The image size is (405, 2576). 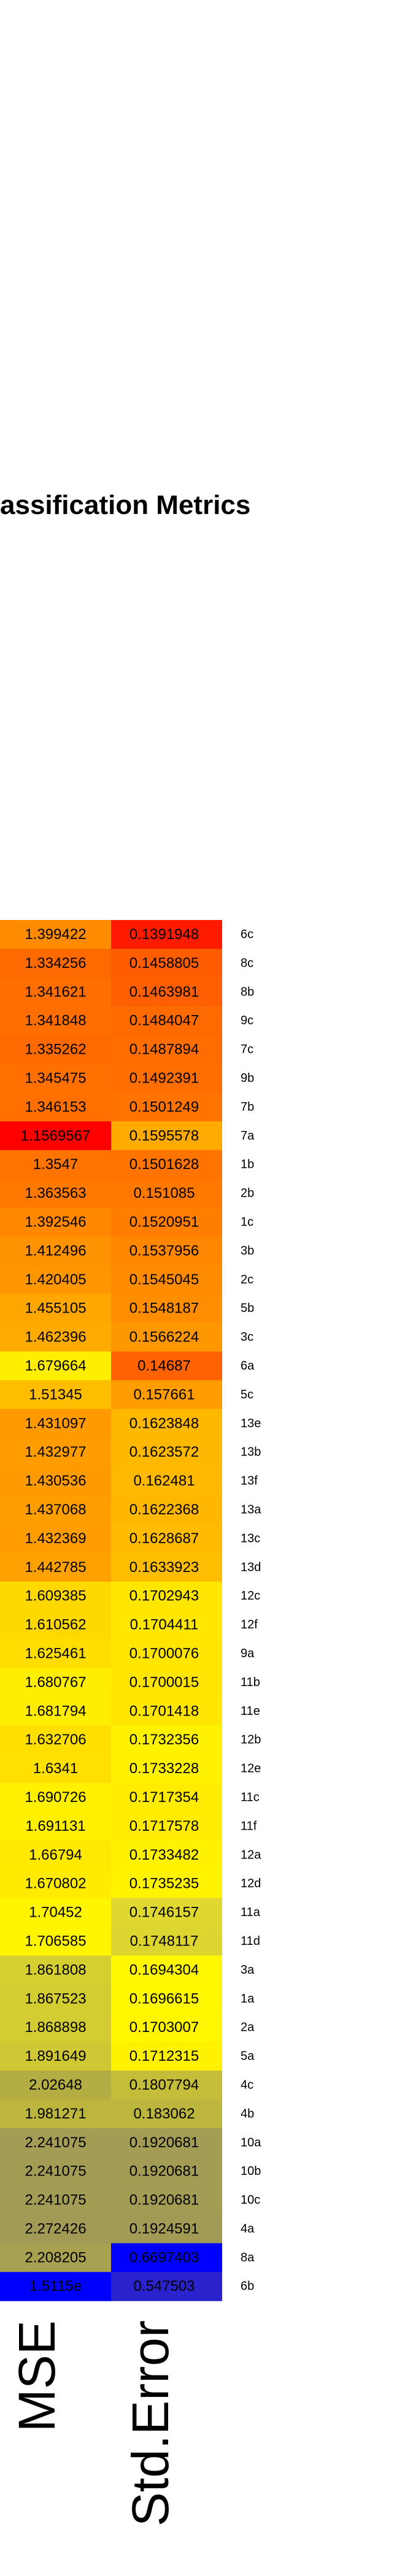 What do you see at coordinates (251, 1912) in the screenshot?
I see `row-label: 11a` at bounding box center [251, 1912].